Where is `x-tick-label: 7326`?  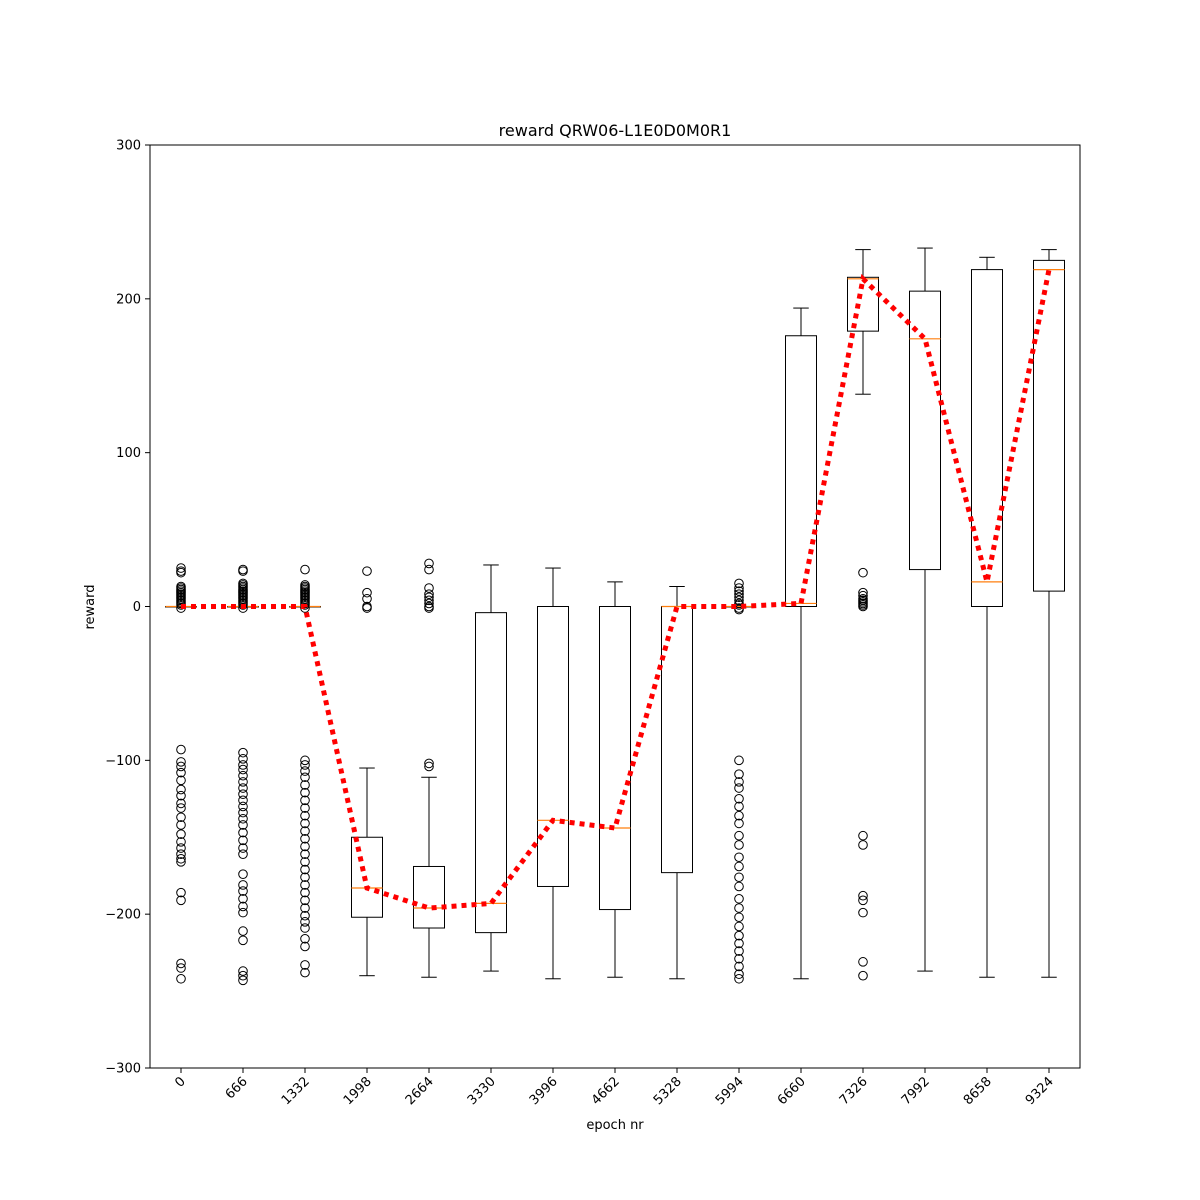
x-tick-label: 7326 is located at coordinates (854, 1091).